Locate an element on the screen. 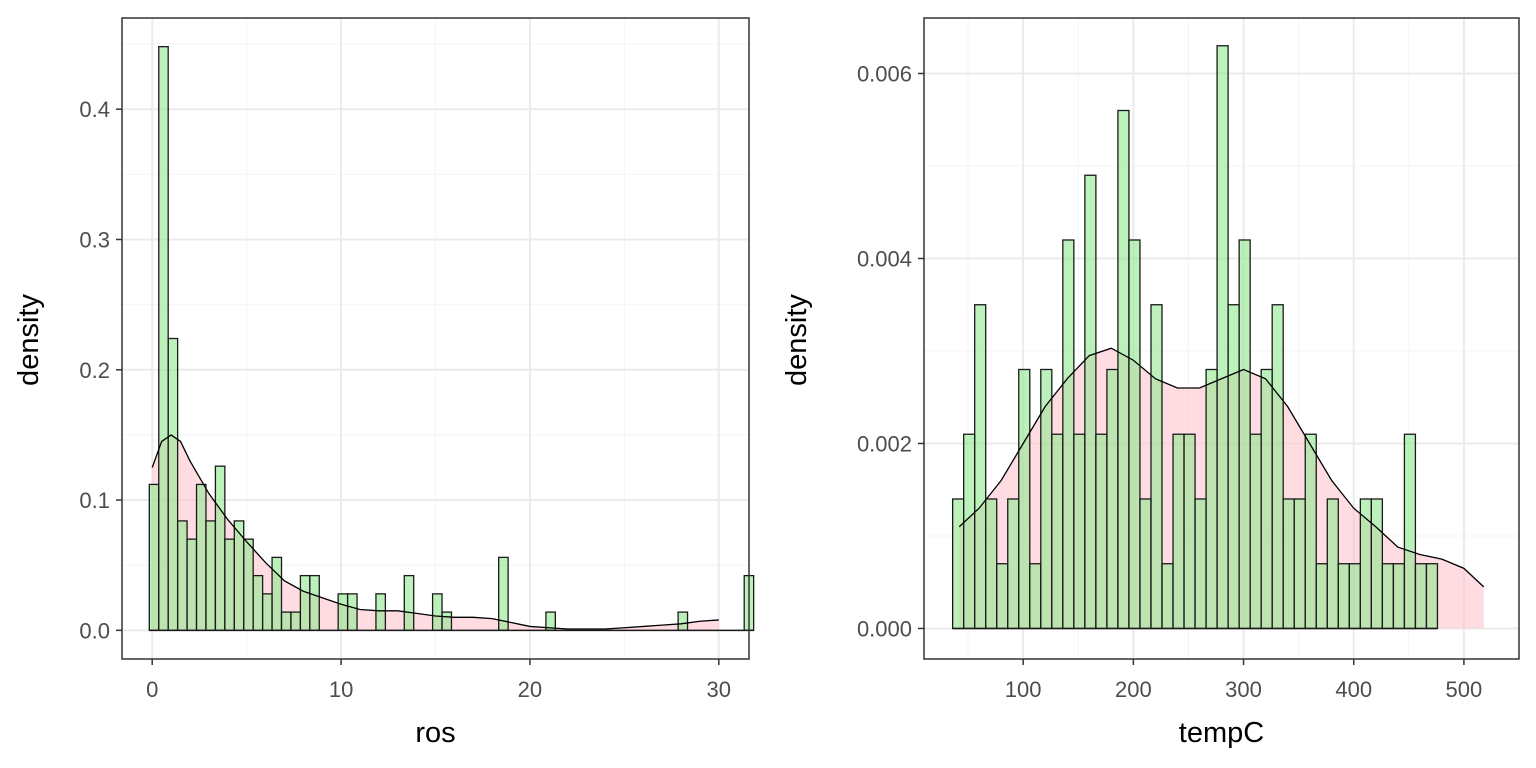 This screenshot has width=1536, height=768. x-tick-label: 20 is located at coordinates (530, 689).